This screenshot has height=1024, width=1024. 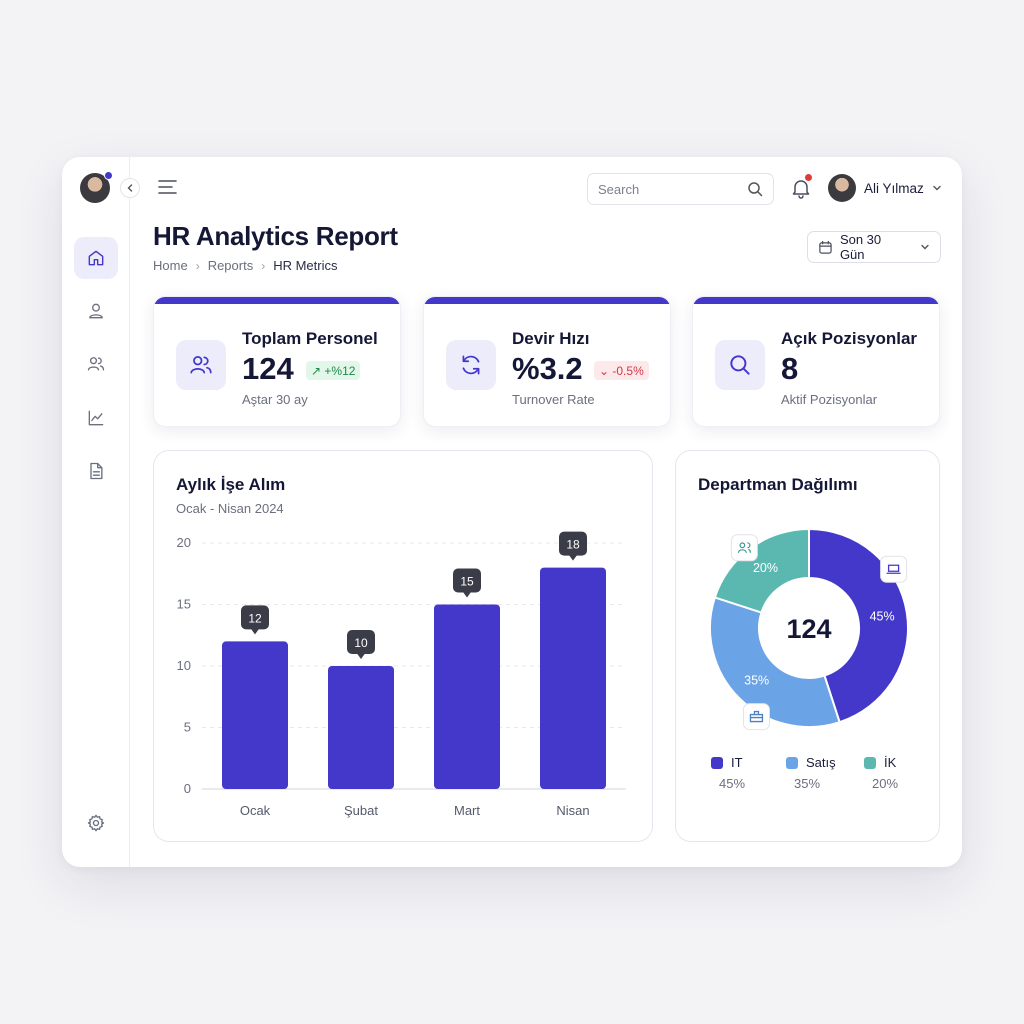 What do you see at coordinates (801, 188) in the screenshot?
I see `bell-icon` at bounding box center [801, 188].